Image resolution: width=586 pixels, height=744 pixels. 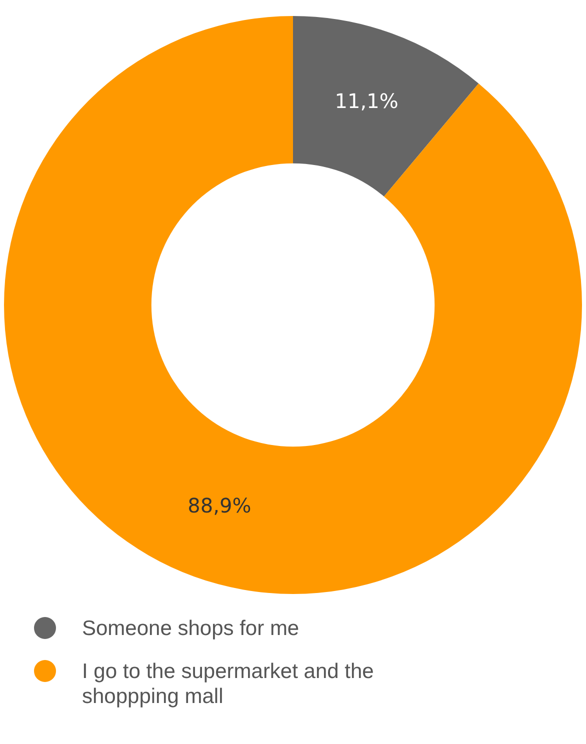 I want to click on data-label: 11,1%, so click(x=366, y=100).